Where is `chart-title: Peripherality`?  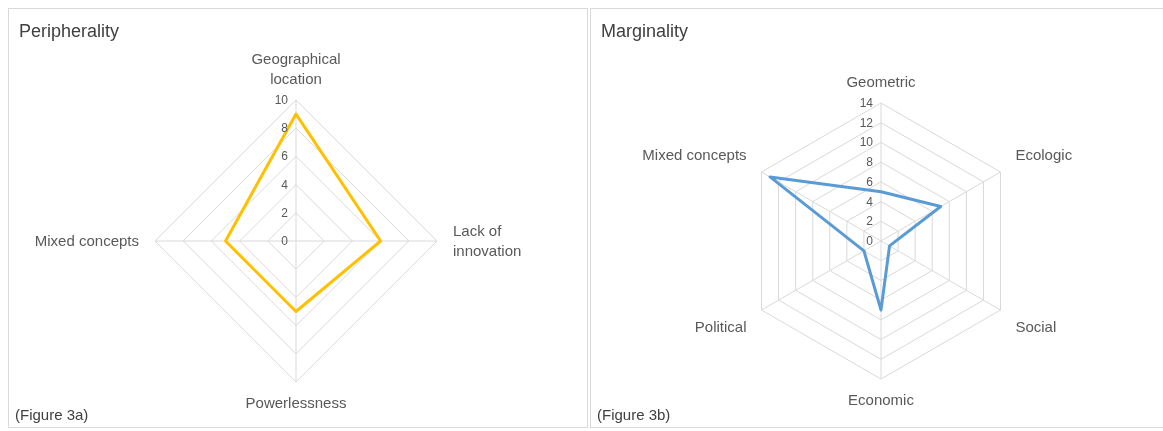
chart-title: Peripherality is located at coordinates (69, 31).